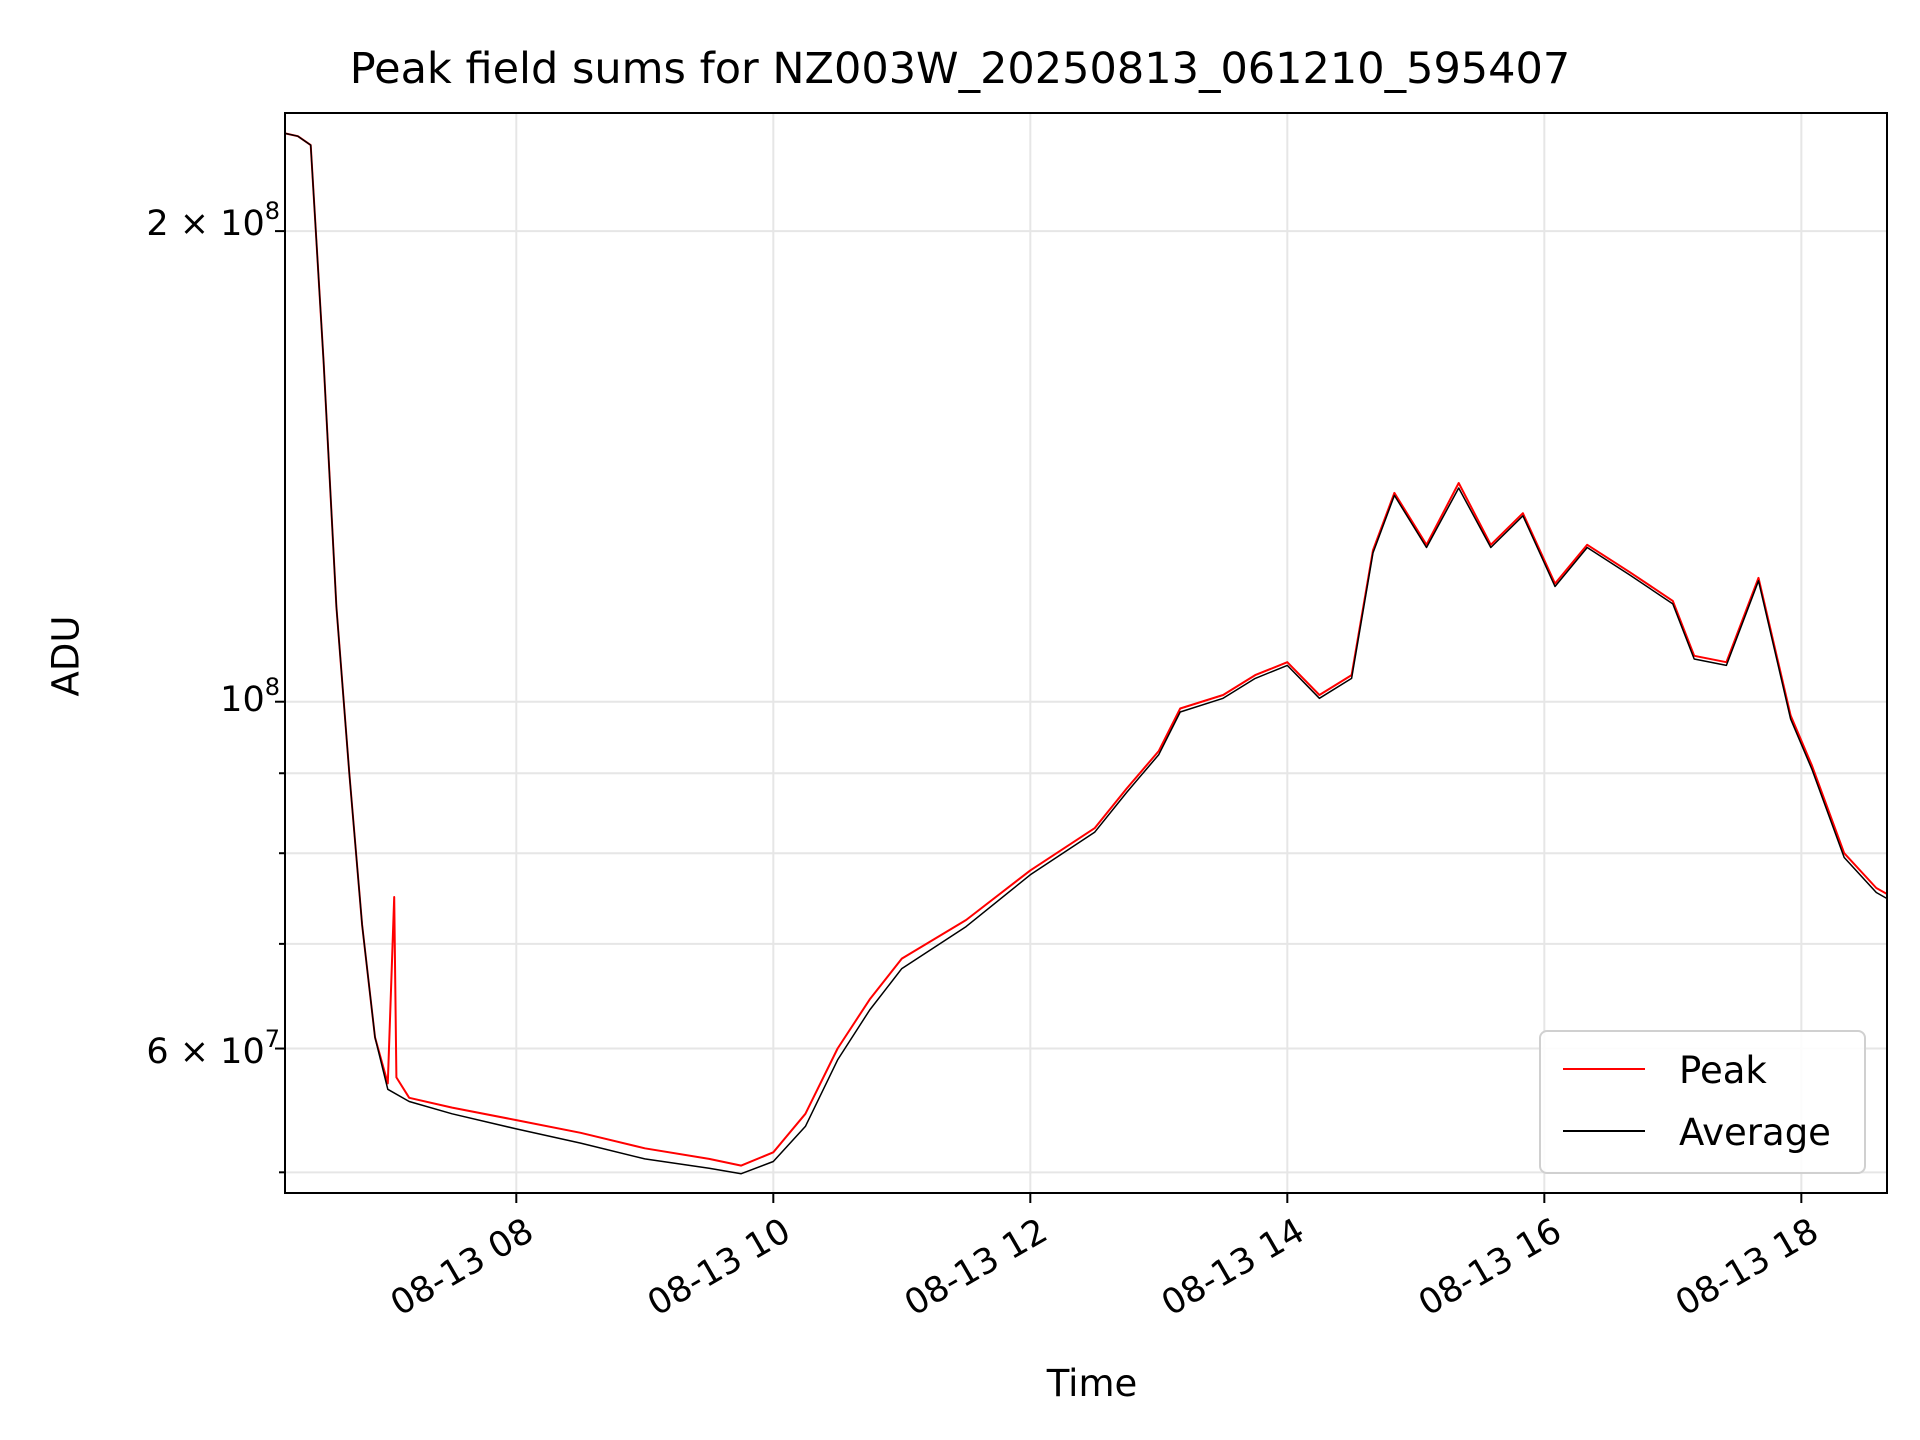 The height and width of the screenshot is (1440, 1920). Describe the element at coordinates (1604, 1069) in the screenshot. I see `legend-swatch-peak` at that location.